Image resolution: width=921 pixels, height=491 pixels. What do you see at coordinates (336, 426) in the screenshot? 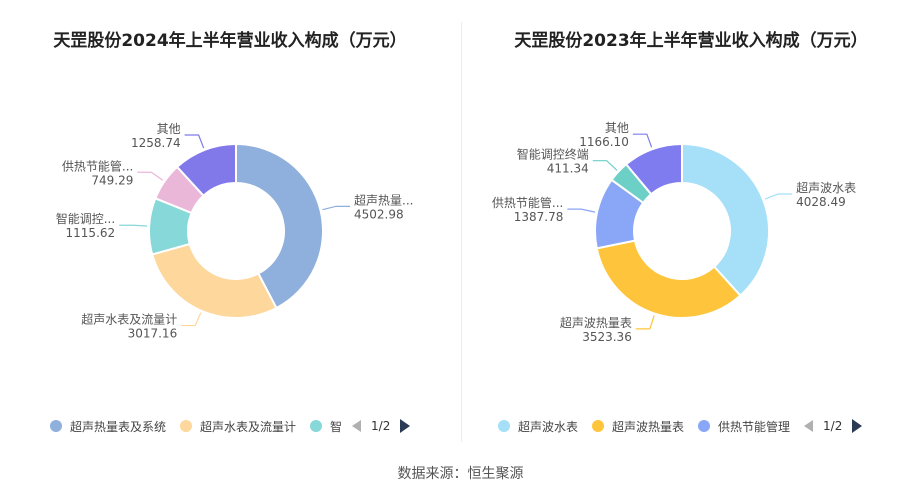
I see `legend-label: 智` at bounding box center [336, 426].